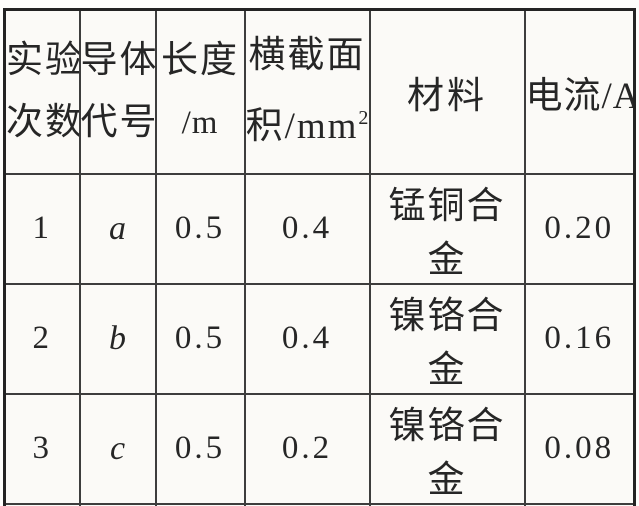 Image resolution: width=639 pixels, height=506 pixels. What do you see at coordinates (42, 504) in the screenshot?
I see `cell-experiment-number: 4` at bounding box center [42, 504].